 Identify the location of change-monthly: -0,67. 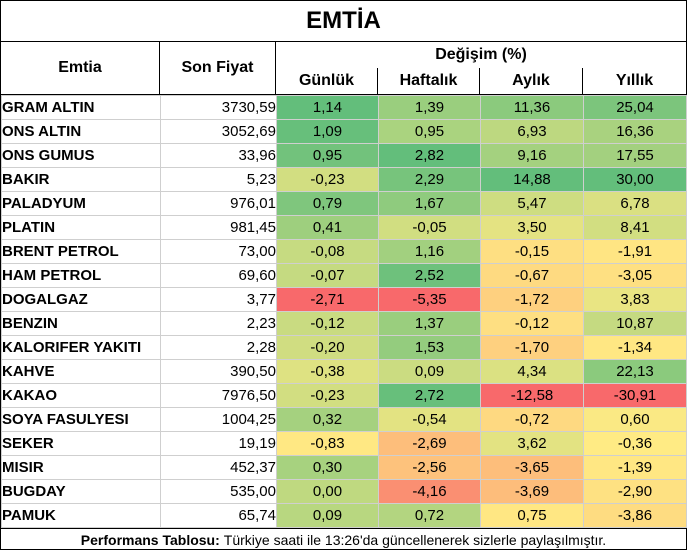
(532, 275).